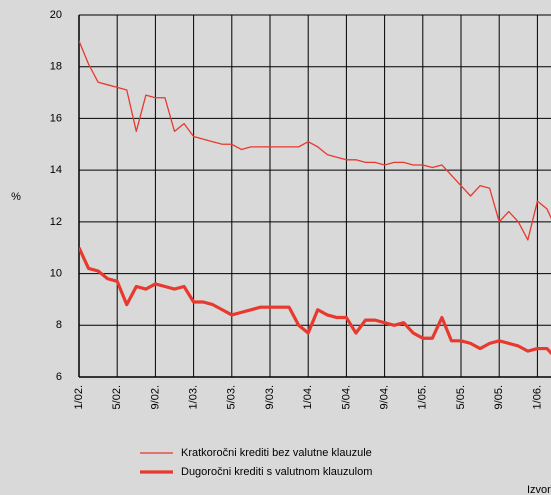  I want to click on legend-label: Dugoročni krediti s valutnom klauzulom, so click(276, 472).